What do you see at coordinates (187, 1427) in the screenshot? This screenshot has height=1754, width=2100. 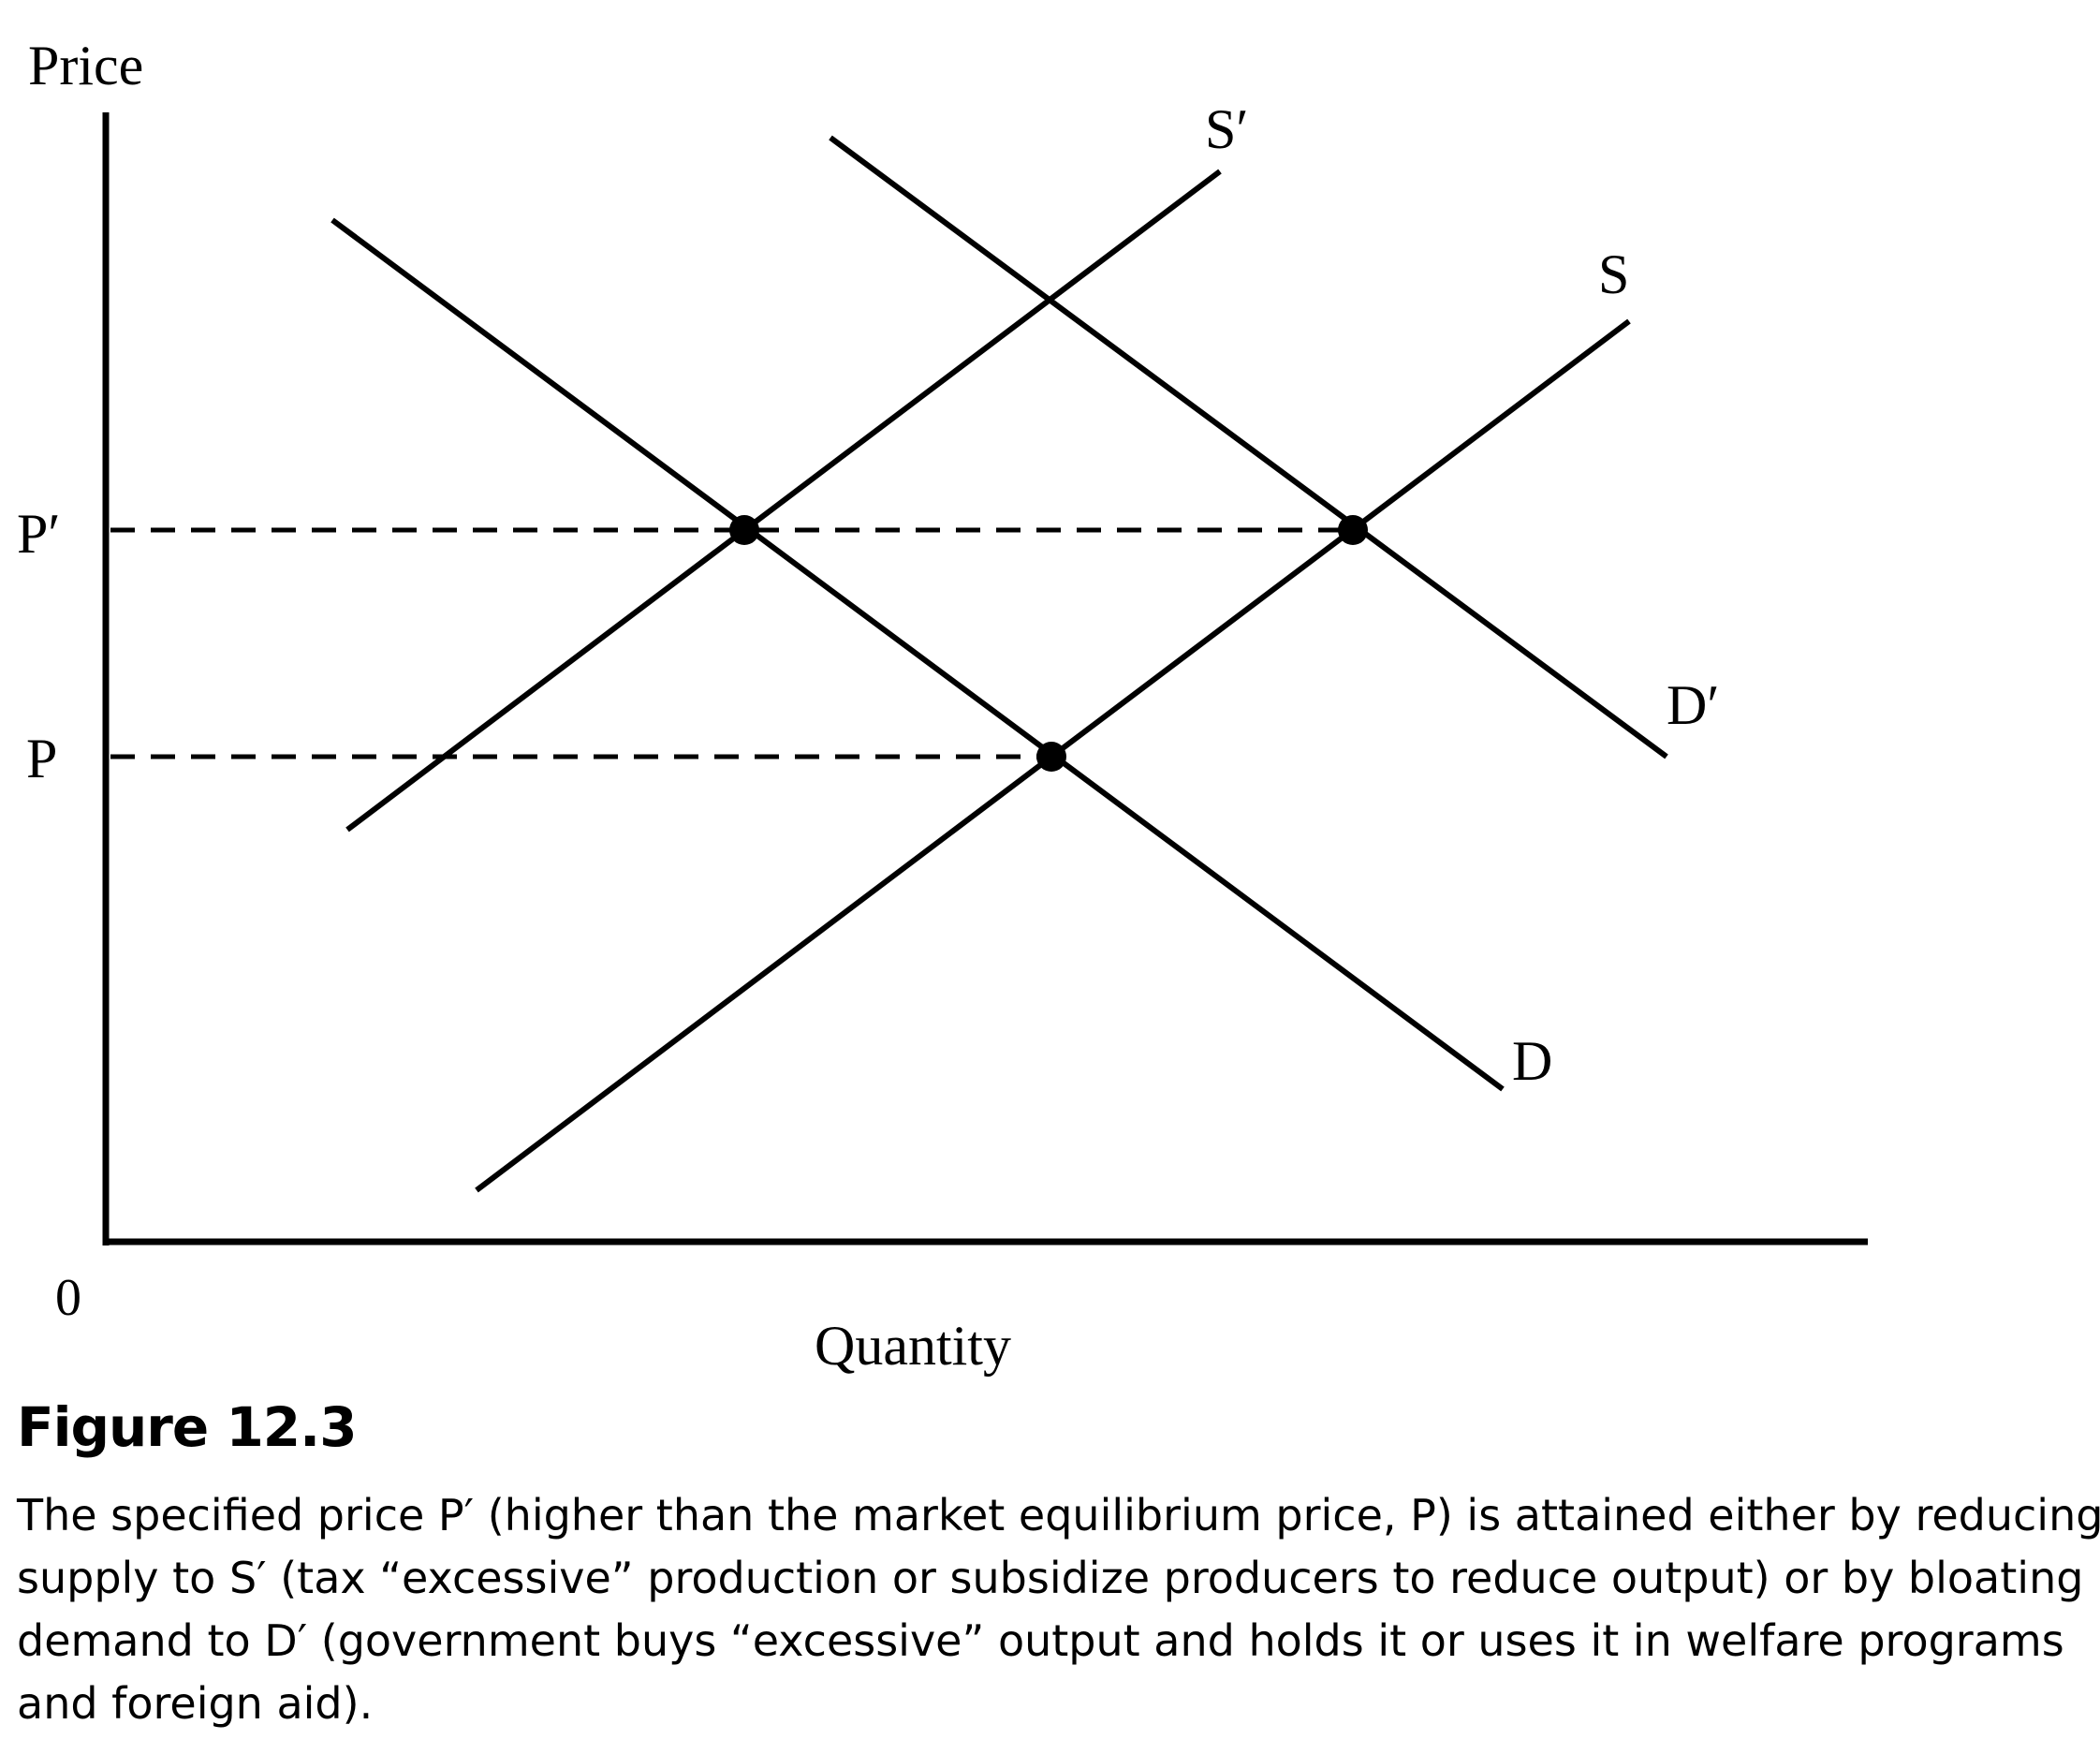 I see `figure-title: Figure 12.3` at bounding box center [187, 1427].